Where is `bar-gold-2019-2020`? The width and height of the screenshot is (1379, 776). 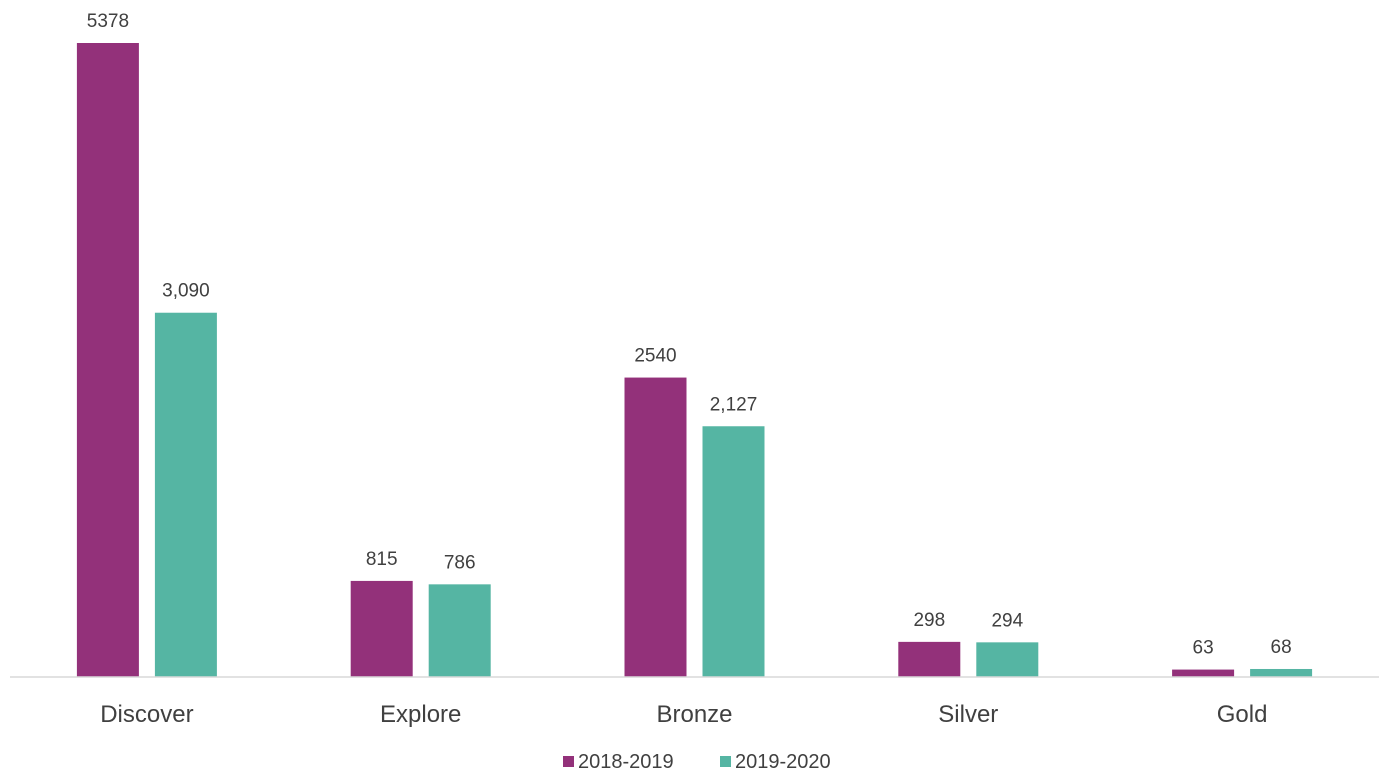 bar-gold-2019-2020 is located at coordinates (1281, 672).